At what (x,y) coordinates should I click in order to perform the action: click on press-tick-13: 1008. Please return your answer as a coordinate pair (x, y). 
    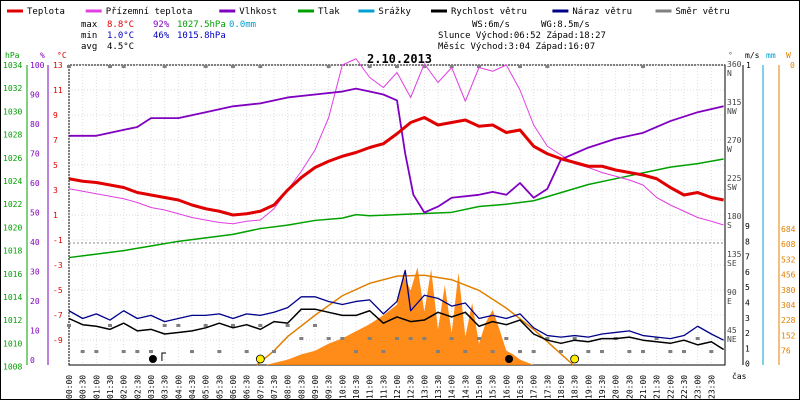
    Looking at the image, I should click on (12, 367).